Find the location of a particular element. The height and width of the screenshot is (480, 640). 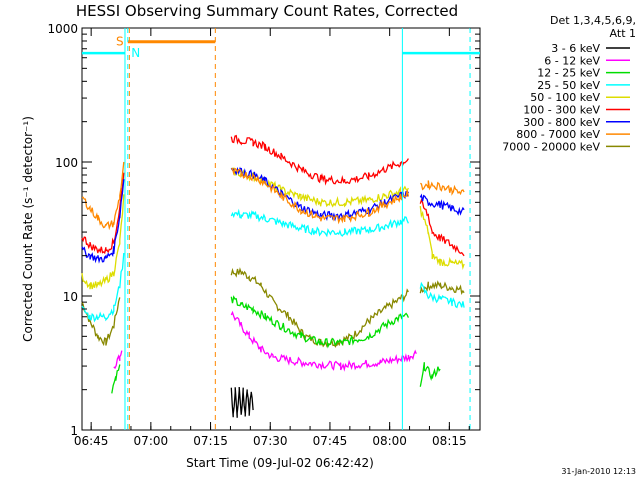

series-800-7000-kev is located at coordinates (273, 196).